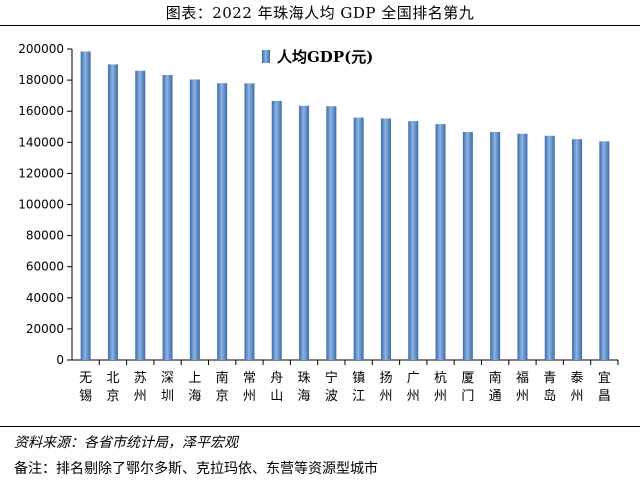 The width and height of the screenshot is (640, 483). I want to click on x-category-label: 南京, so click(222, 387).